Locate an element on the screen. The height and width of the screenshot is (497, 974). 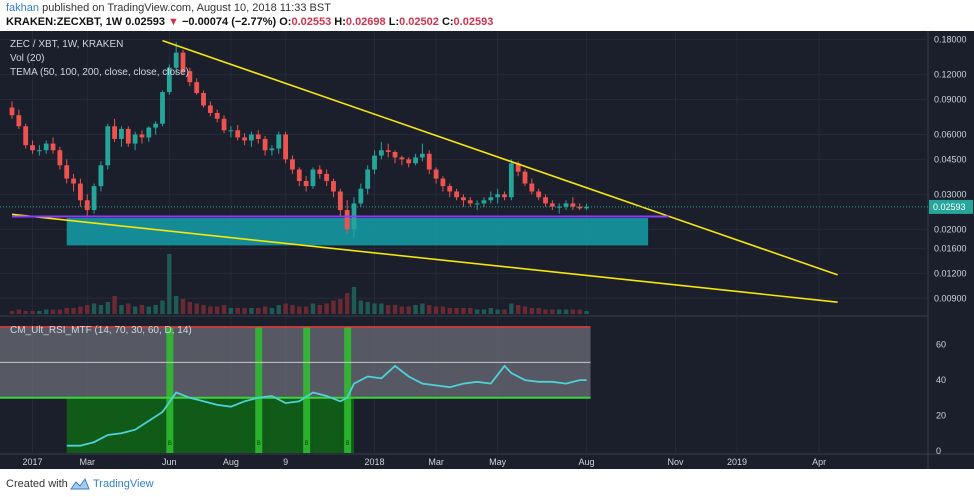
rsi-signal-marker: B is located at coordinates (348, 444).